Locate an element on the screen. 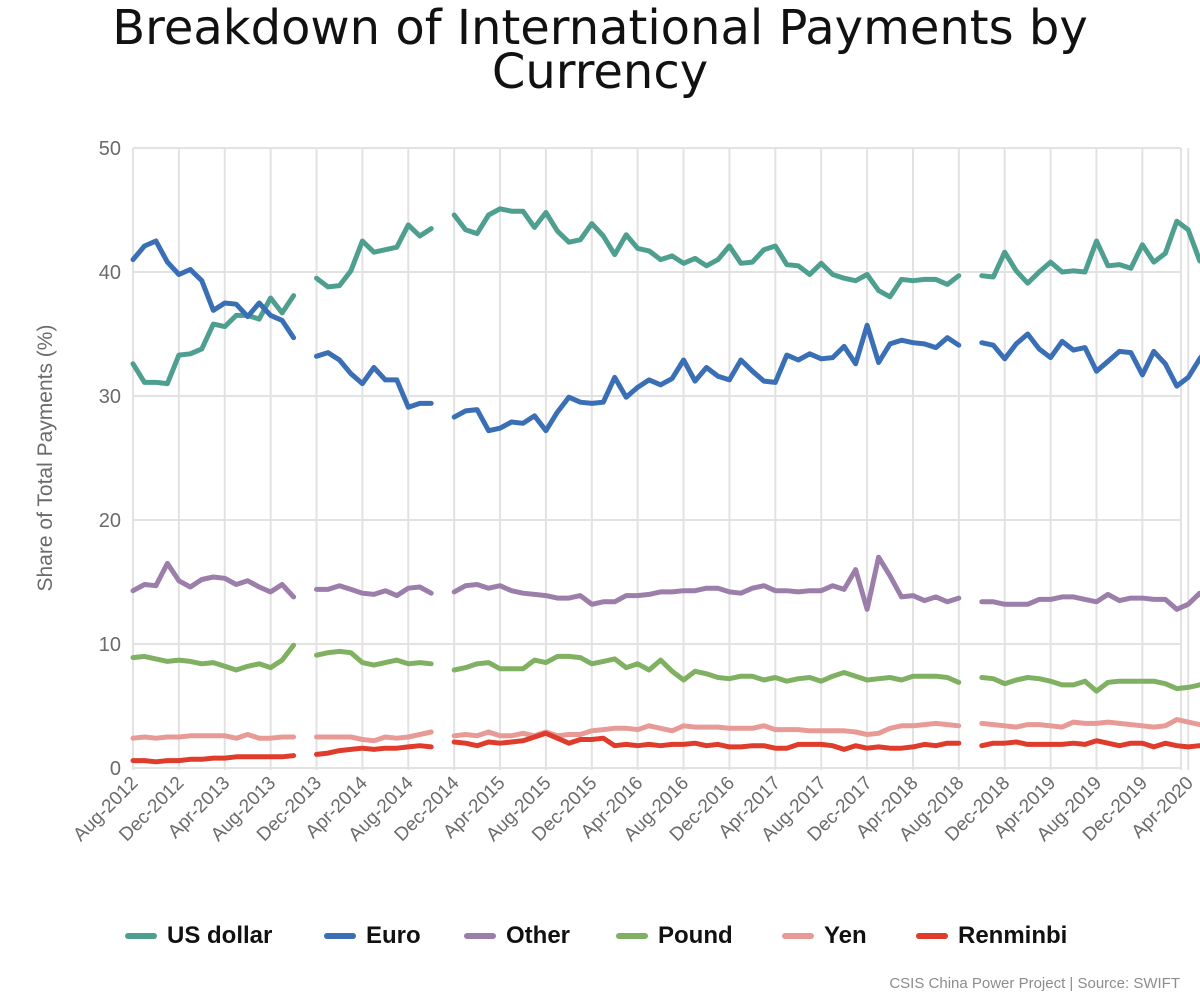 Image resolution: width=1200 pixels, height=1000 pixels. series-yen is located at coordinates (665, 730).